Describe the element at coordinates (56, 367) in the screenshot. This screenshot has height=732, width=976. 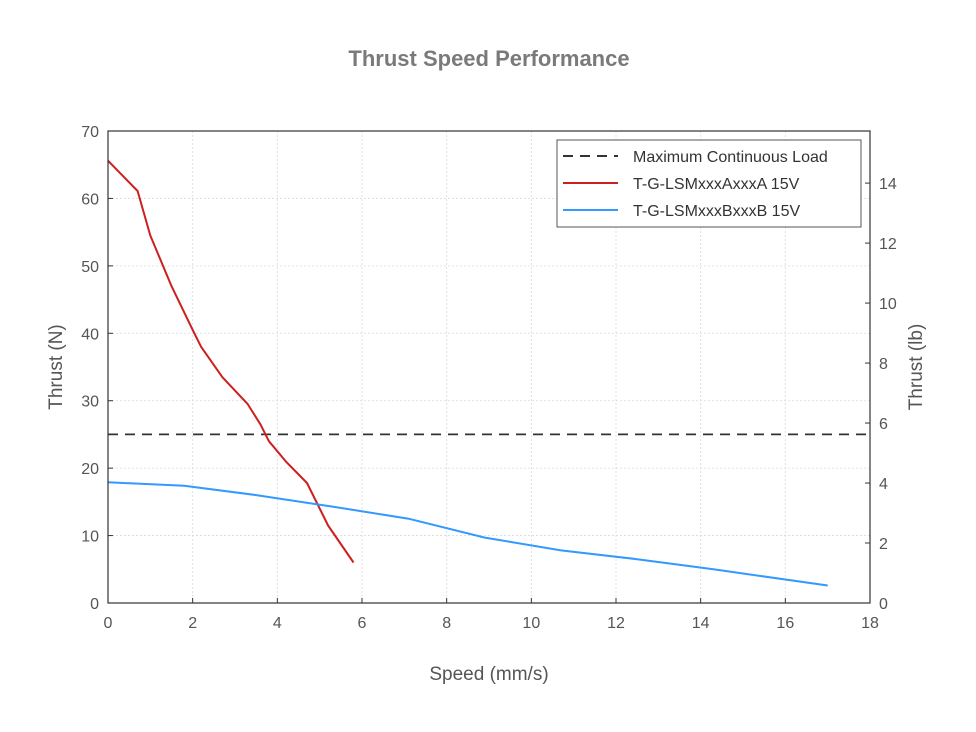
I see `y-axis-label: Thrust (N)` at that location.